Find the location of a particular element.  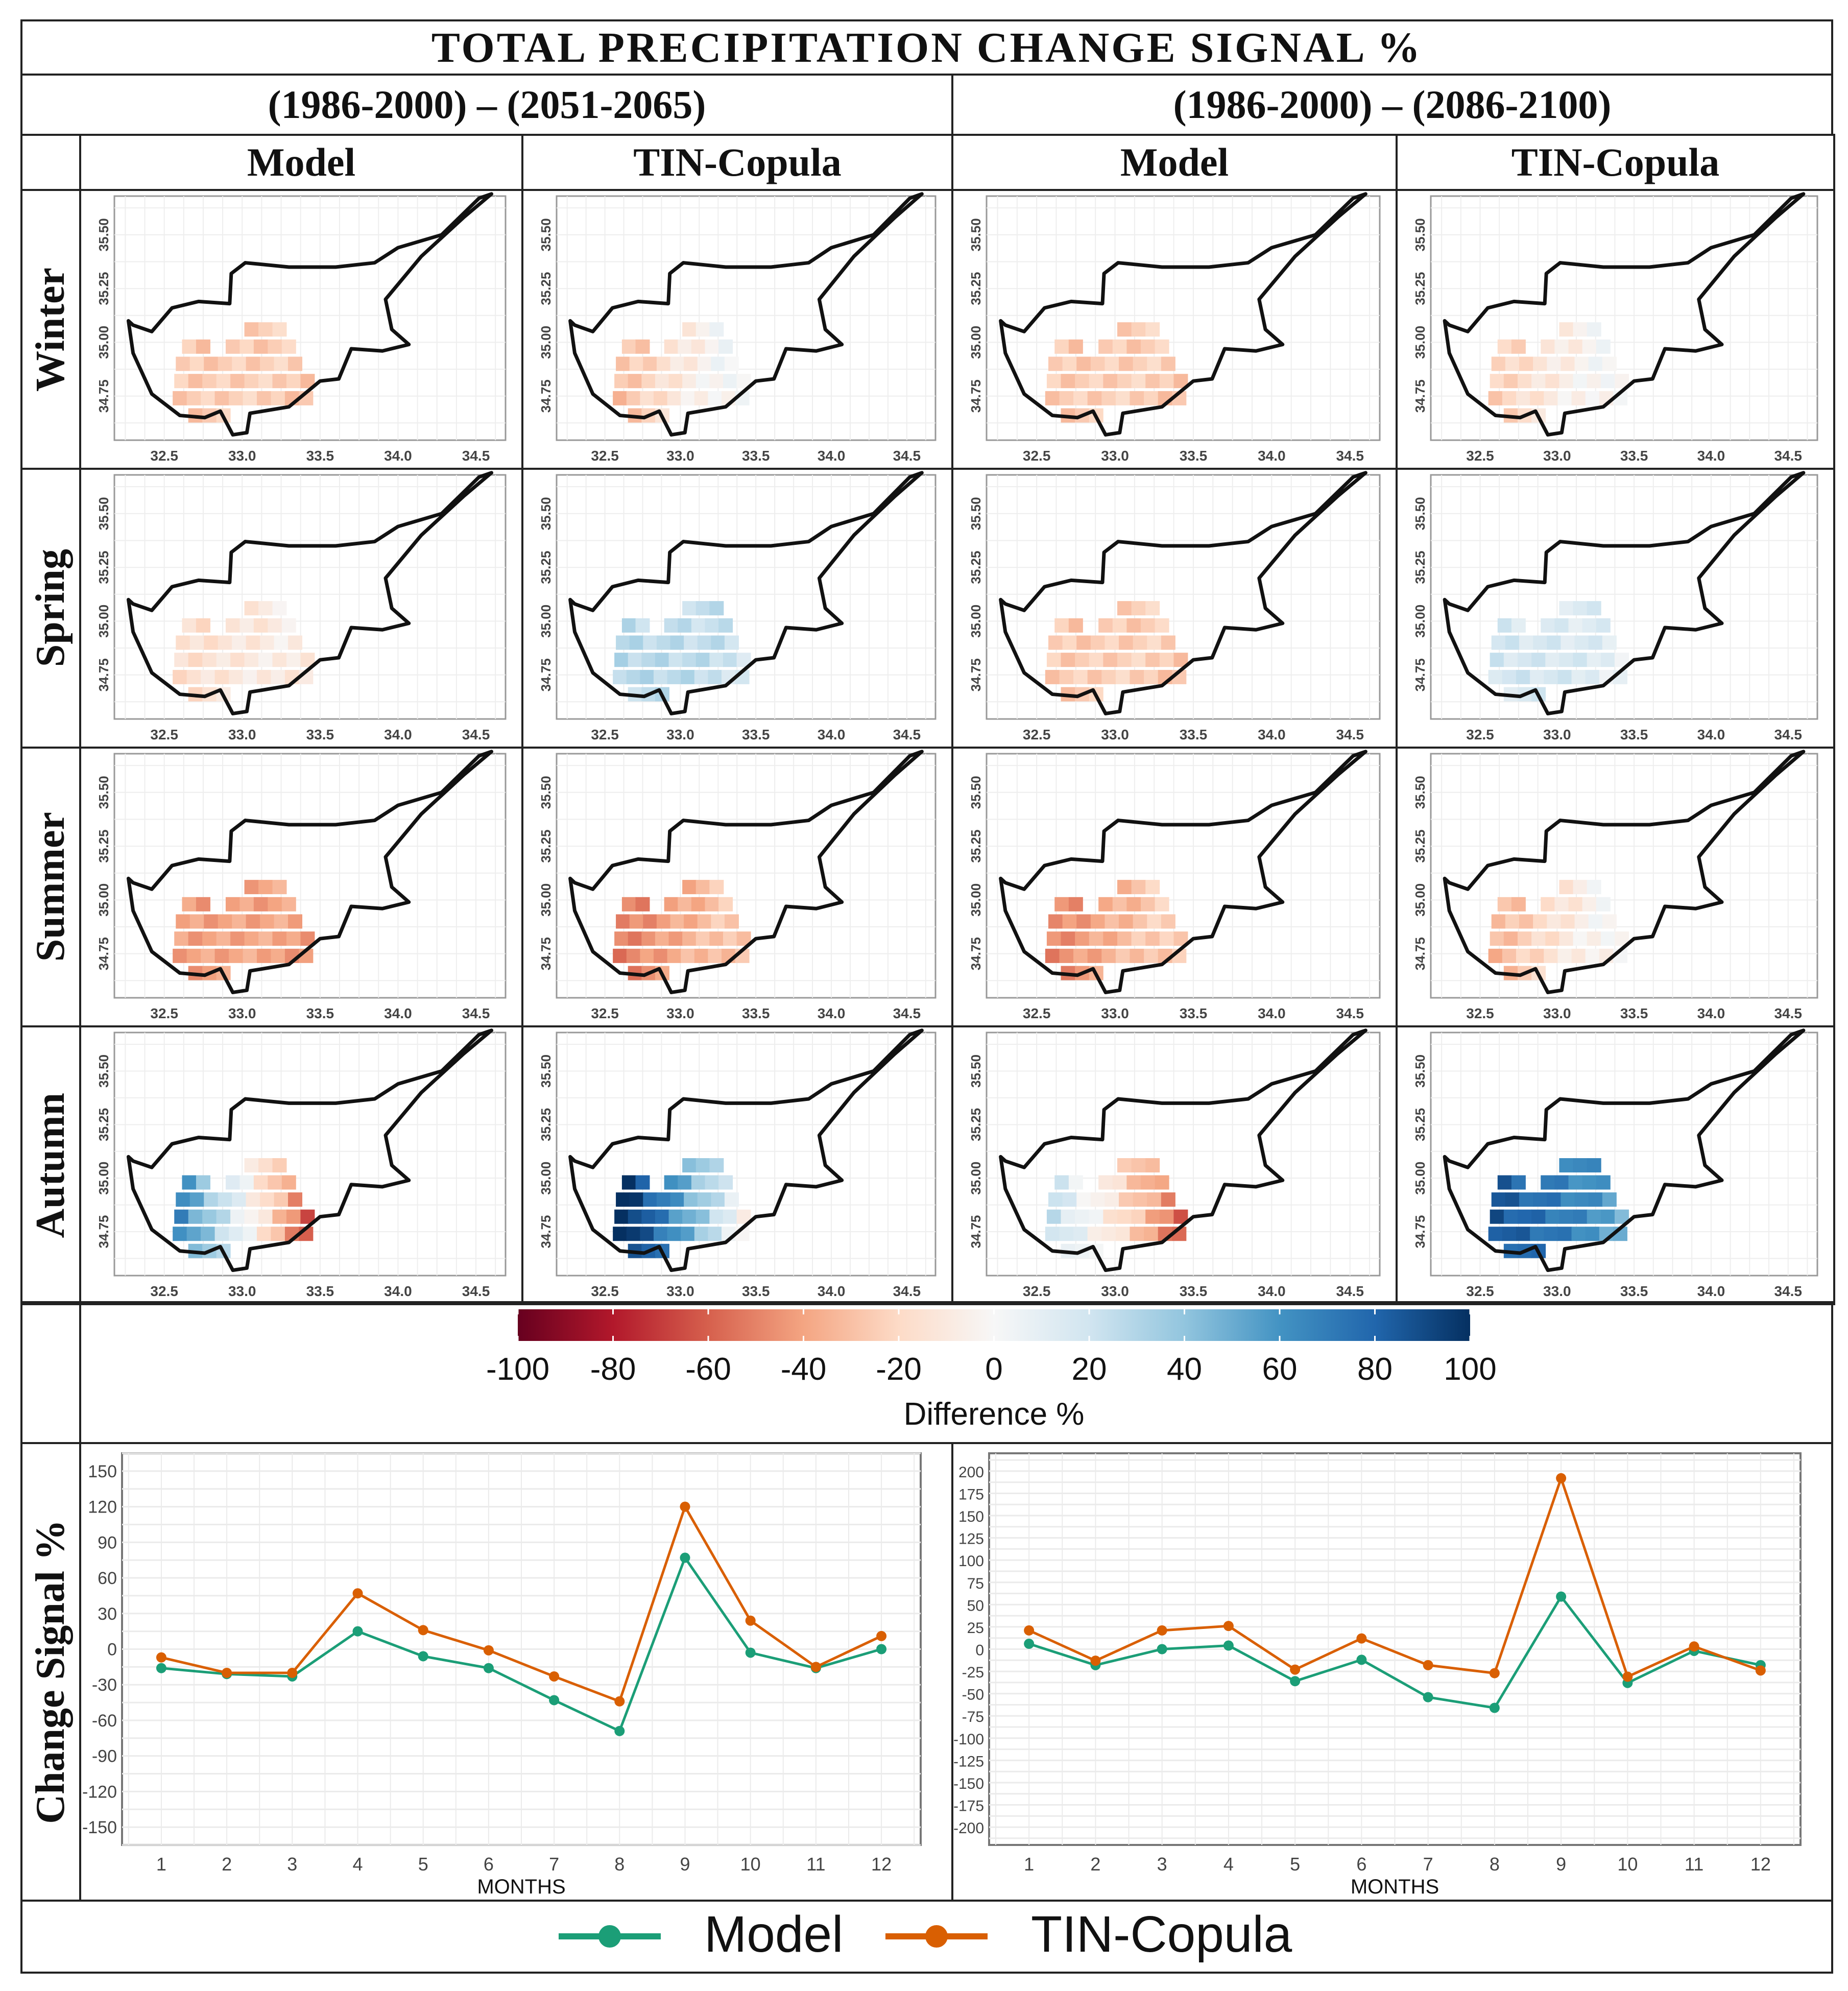

x-tick-label: 11 is located at coordinates (815, 1864).